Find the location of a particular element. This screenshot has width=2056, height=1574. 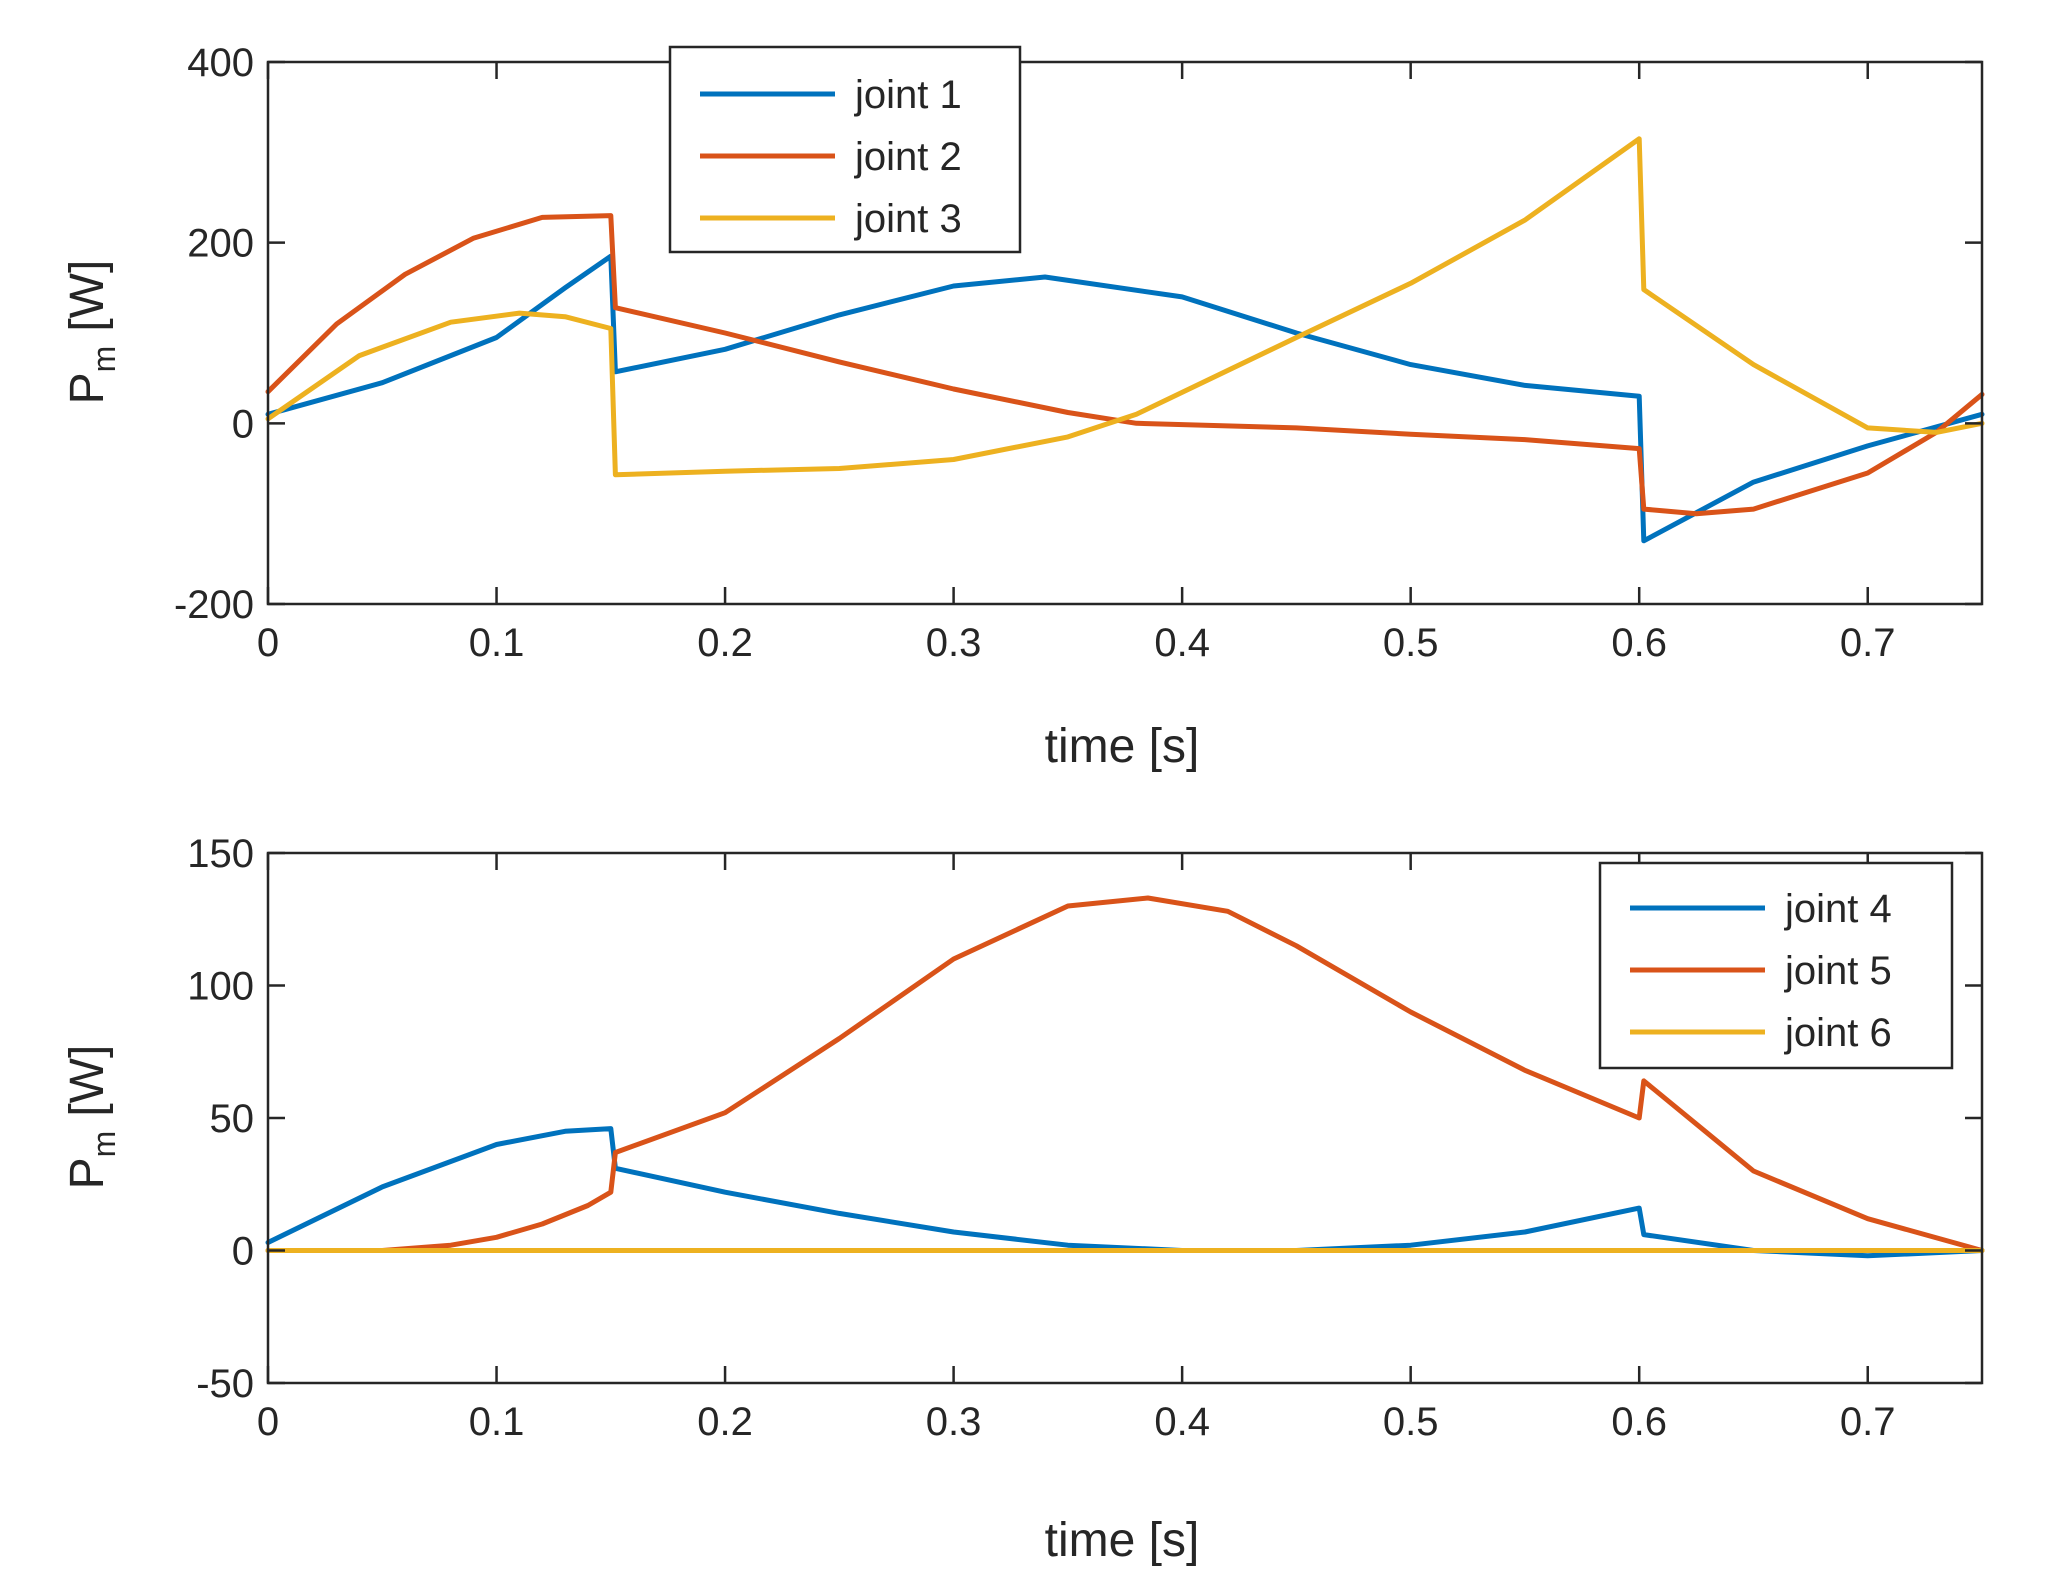

y-tick-label: -50 is located at coordinates (225, 1384).